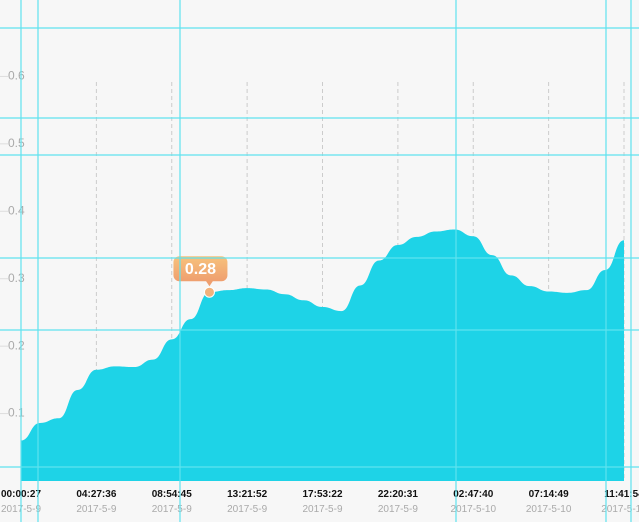  I want to click on x-tick-label: 13:21:52, so click(247, 494).